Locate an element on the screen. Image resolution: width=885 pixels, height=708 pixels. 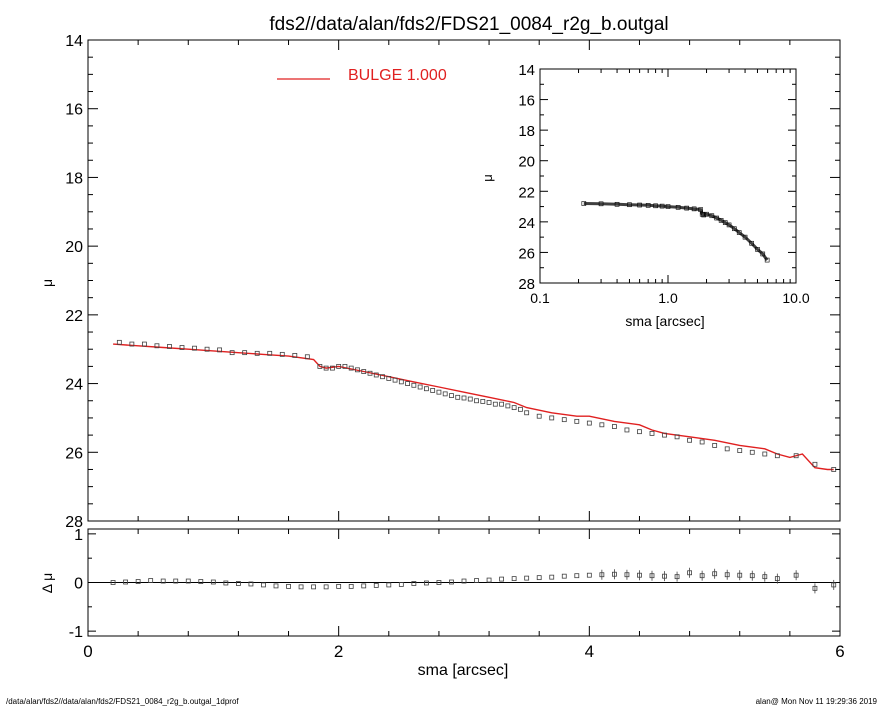
inset-y-tick-label: 18 is located at coordinates (526, 131).